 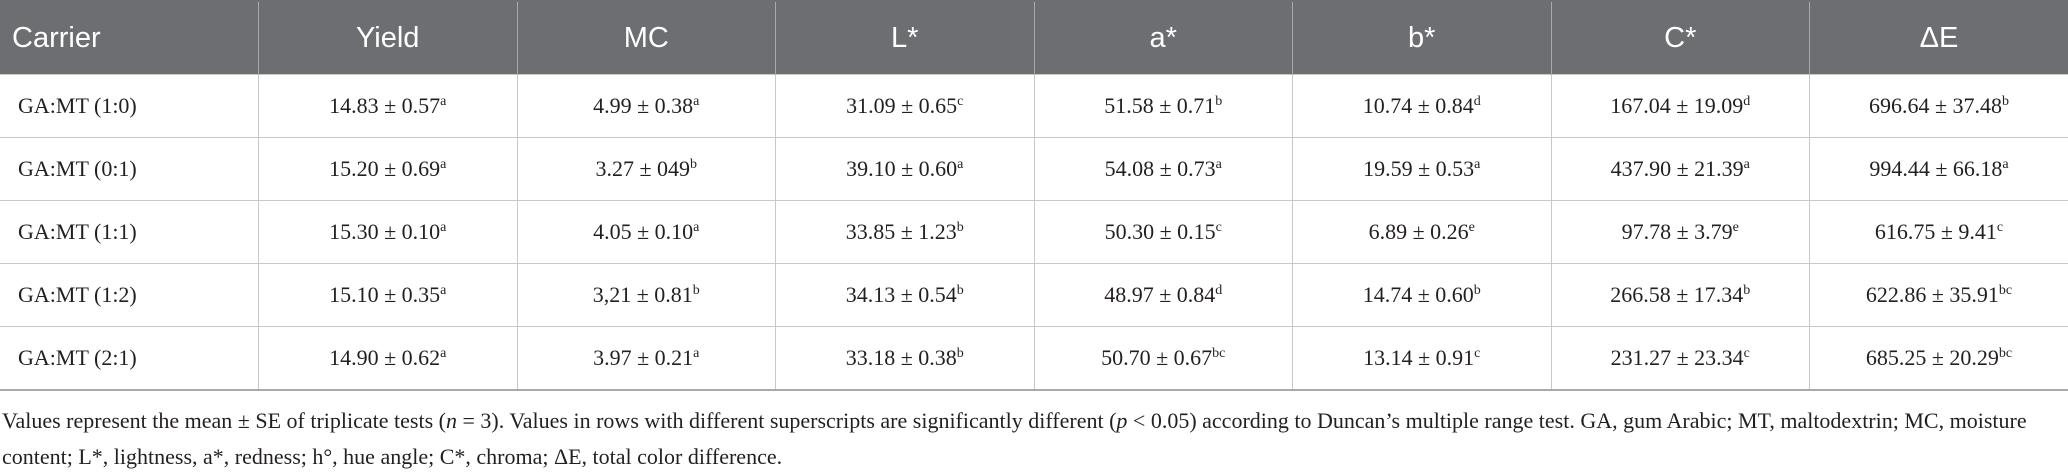 What do you see at coordinates (1935, 105) in the screenshot?
I see `cell-value: 696.64 ± 37.48` at bounding box center [1935, 105].